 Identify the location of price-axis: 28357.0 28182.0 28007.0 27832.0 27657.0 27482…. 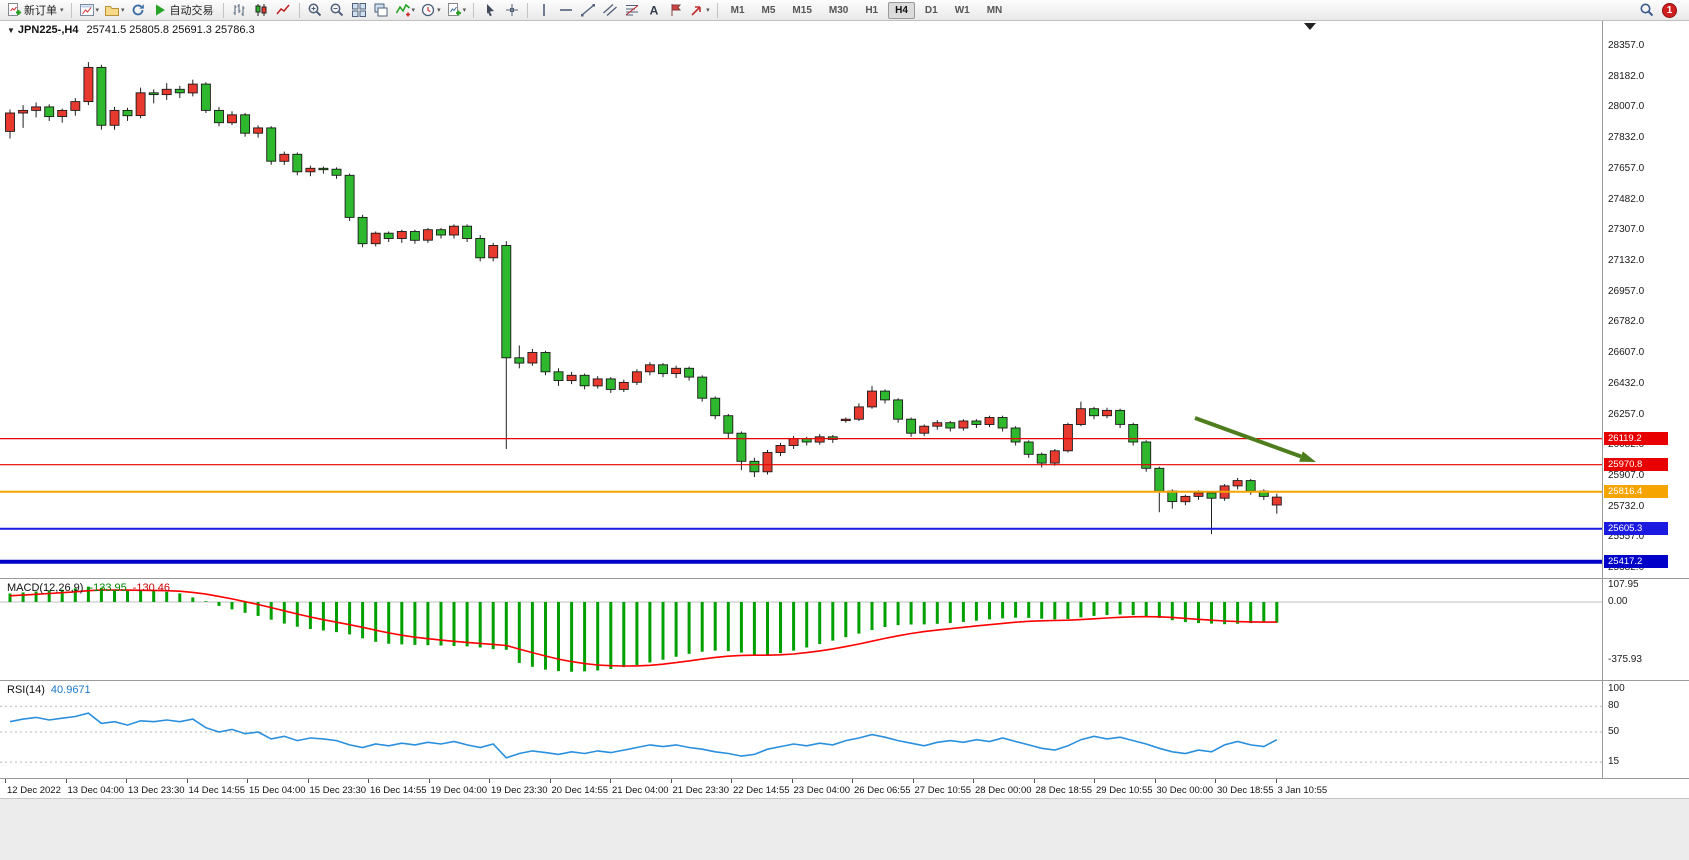
(1645, 299).